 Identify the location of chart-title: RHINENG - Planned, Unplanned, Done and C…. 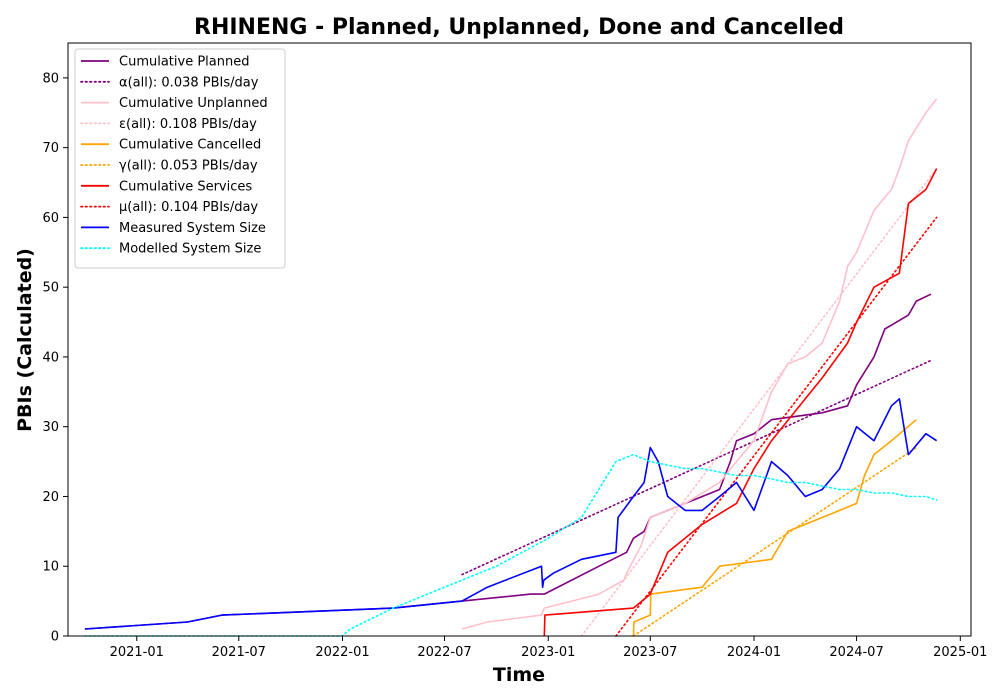
(519, 27).